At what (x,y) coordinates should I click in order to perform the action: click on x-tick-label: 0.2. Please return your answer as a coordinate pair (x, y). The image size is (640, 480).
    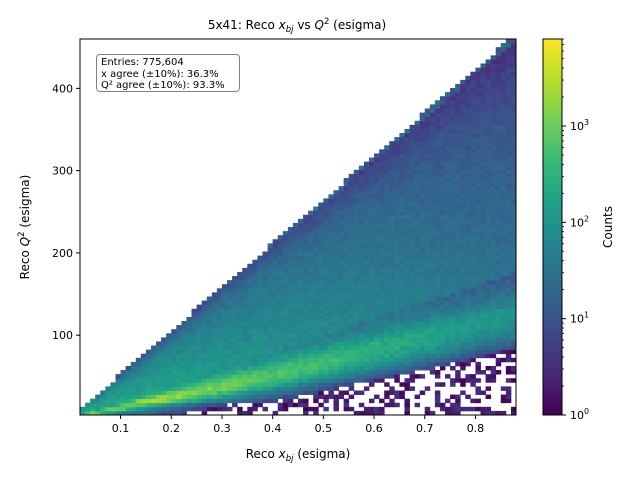
    Looking at the image, I should click on (172, 428).